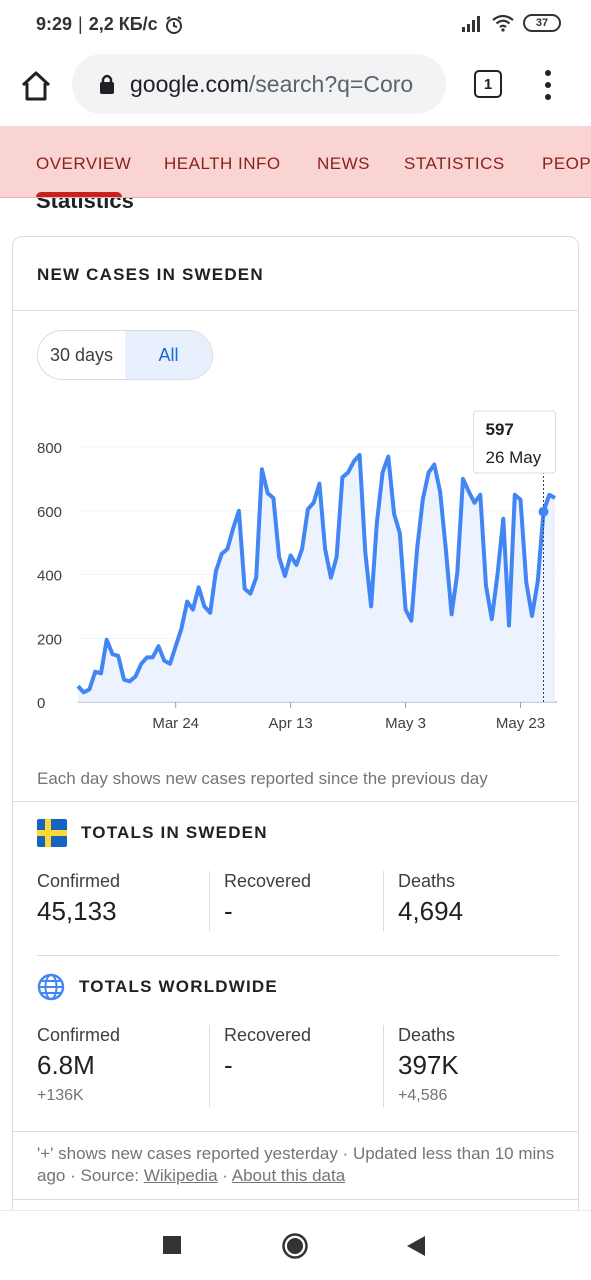 Image resolution: width=591 pixels, height=1280 pixels. Describe the element at coordinates (60, 1095) in the screenshot. I see `stat-delta: +136K` at that location.